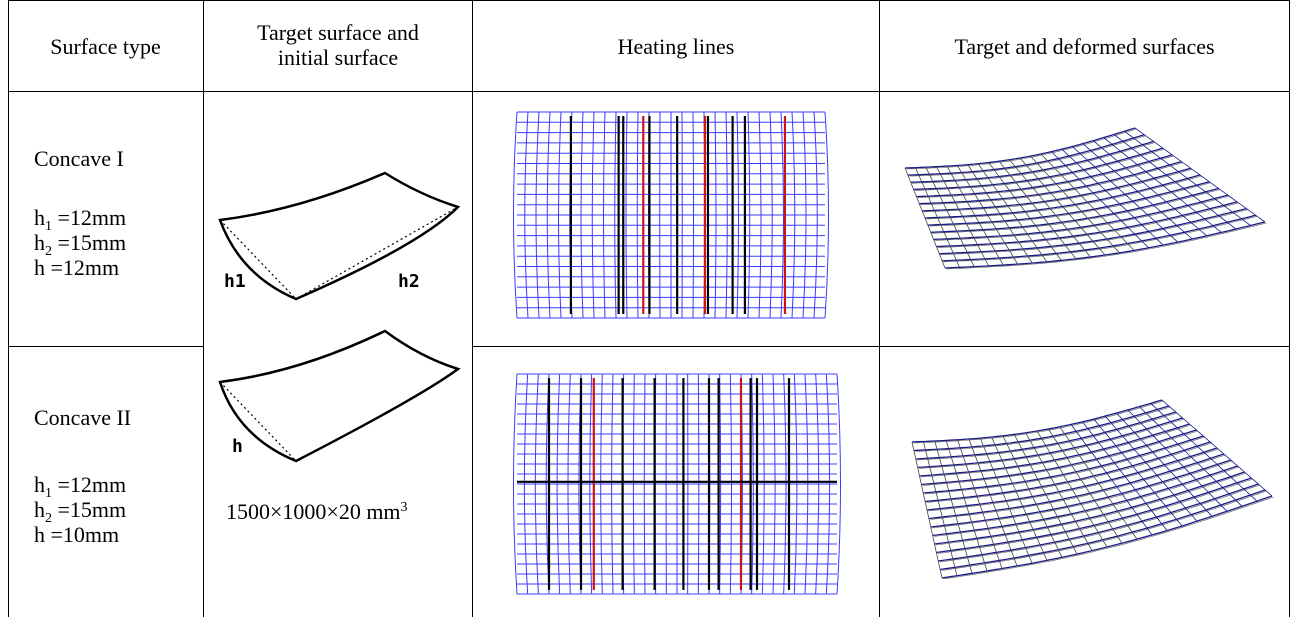 This screenshot has width=1291, height=617. What do you see at coordinates (338, 57) in the screenshot?
I see `header-target-initial-line2: initial surface` at bounding box center [338, 57].